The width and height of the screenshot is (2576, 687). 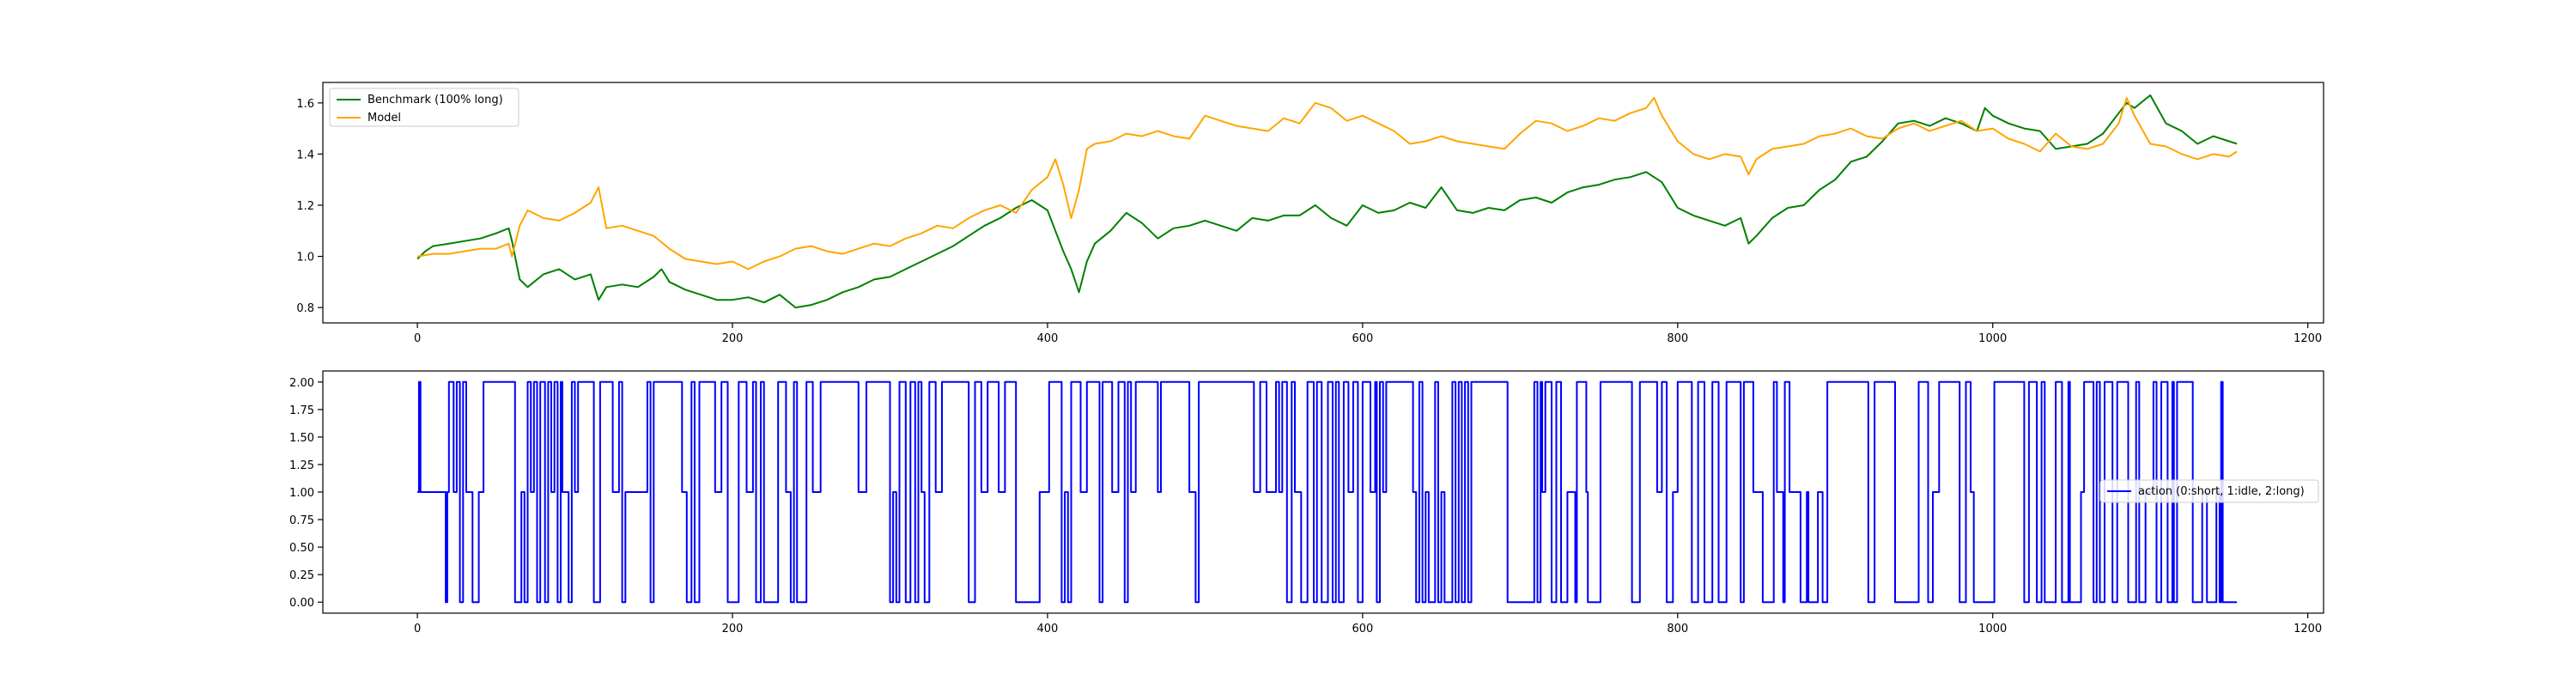 What do you see at coordinates (733, 629) in the screenshot?
I see `bottom-xtick-label: 200` at bounding box center [733, 629].